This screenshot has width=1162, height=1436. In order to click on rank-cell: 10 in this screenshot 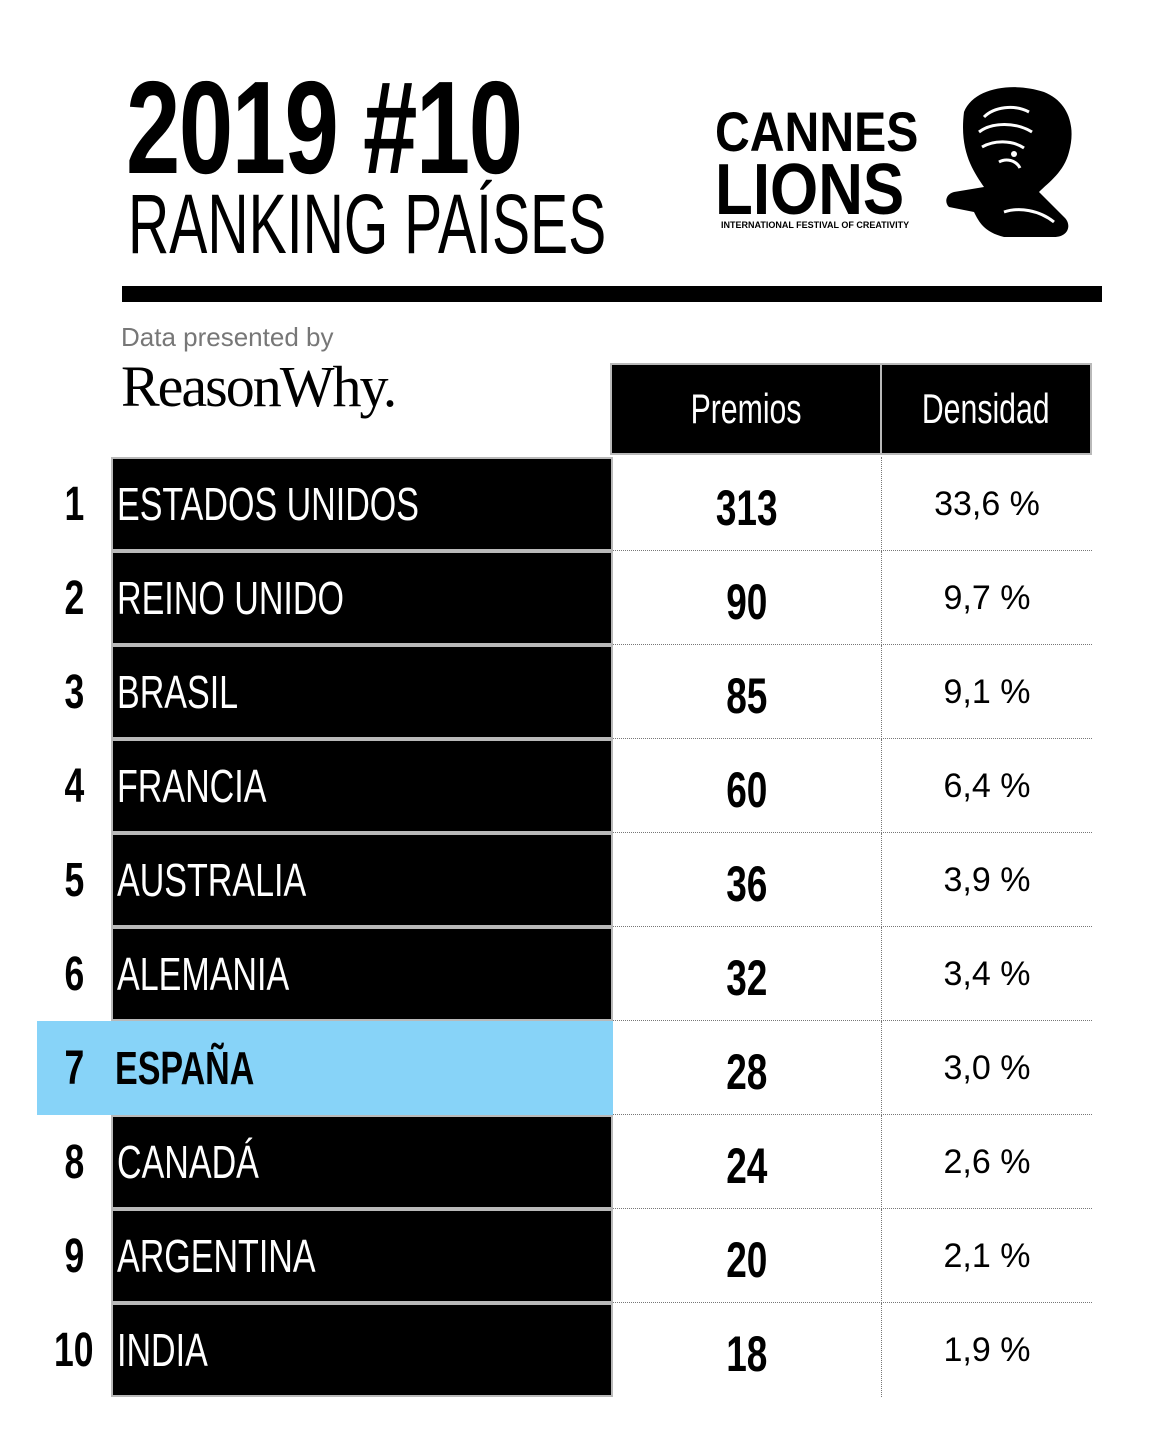, I will do `click(74, 1350)`.